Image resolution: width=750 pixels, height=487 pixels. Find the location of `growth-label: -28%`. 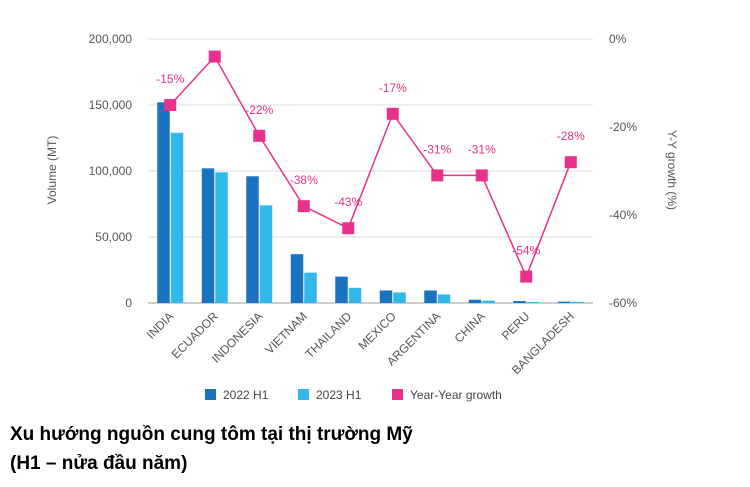

growth-label: -28% is located at coordinates (571, 136).